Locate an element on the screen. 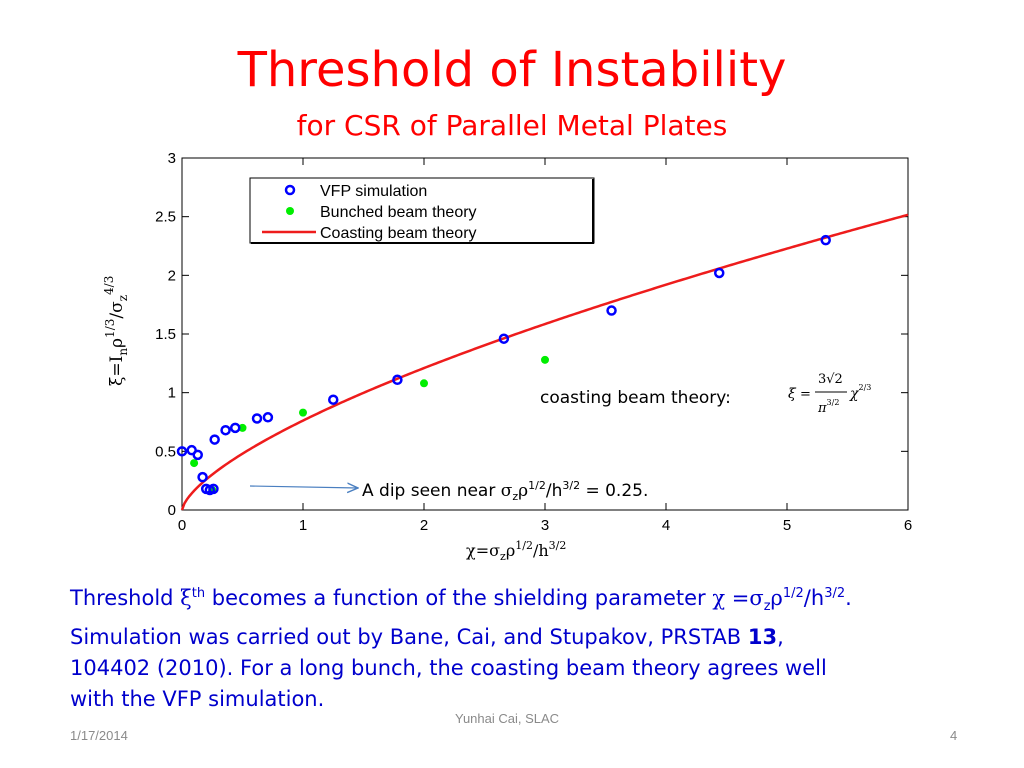  slide-title: Threshold of Instability is located at coordinates (512, 70).